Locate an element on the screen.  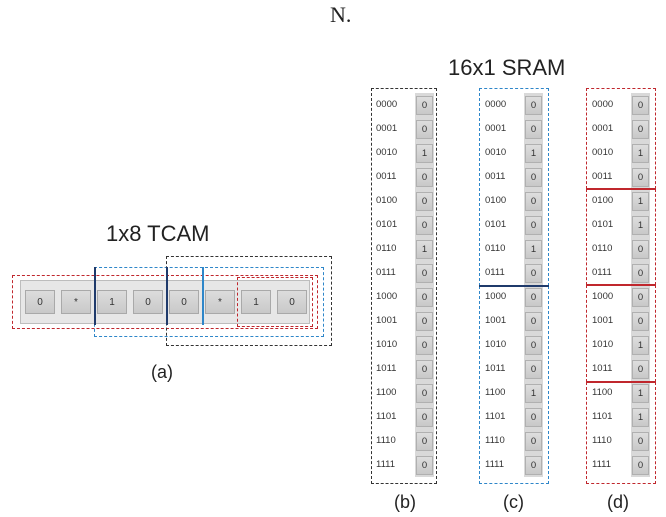
sram-c-group-top is located at coordinates (514, 187).